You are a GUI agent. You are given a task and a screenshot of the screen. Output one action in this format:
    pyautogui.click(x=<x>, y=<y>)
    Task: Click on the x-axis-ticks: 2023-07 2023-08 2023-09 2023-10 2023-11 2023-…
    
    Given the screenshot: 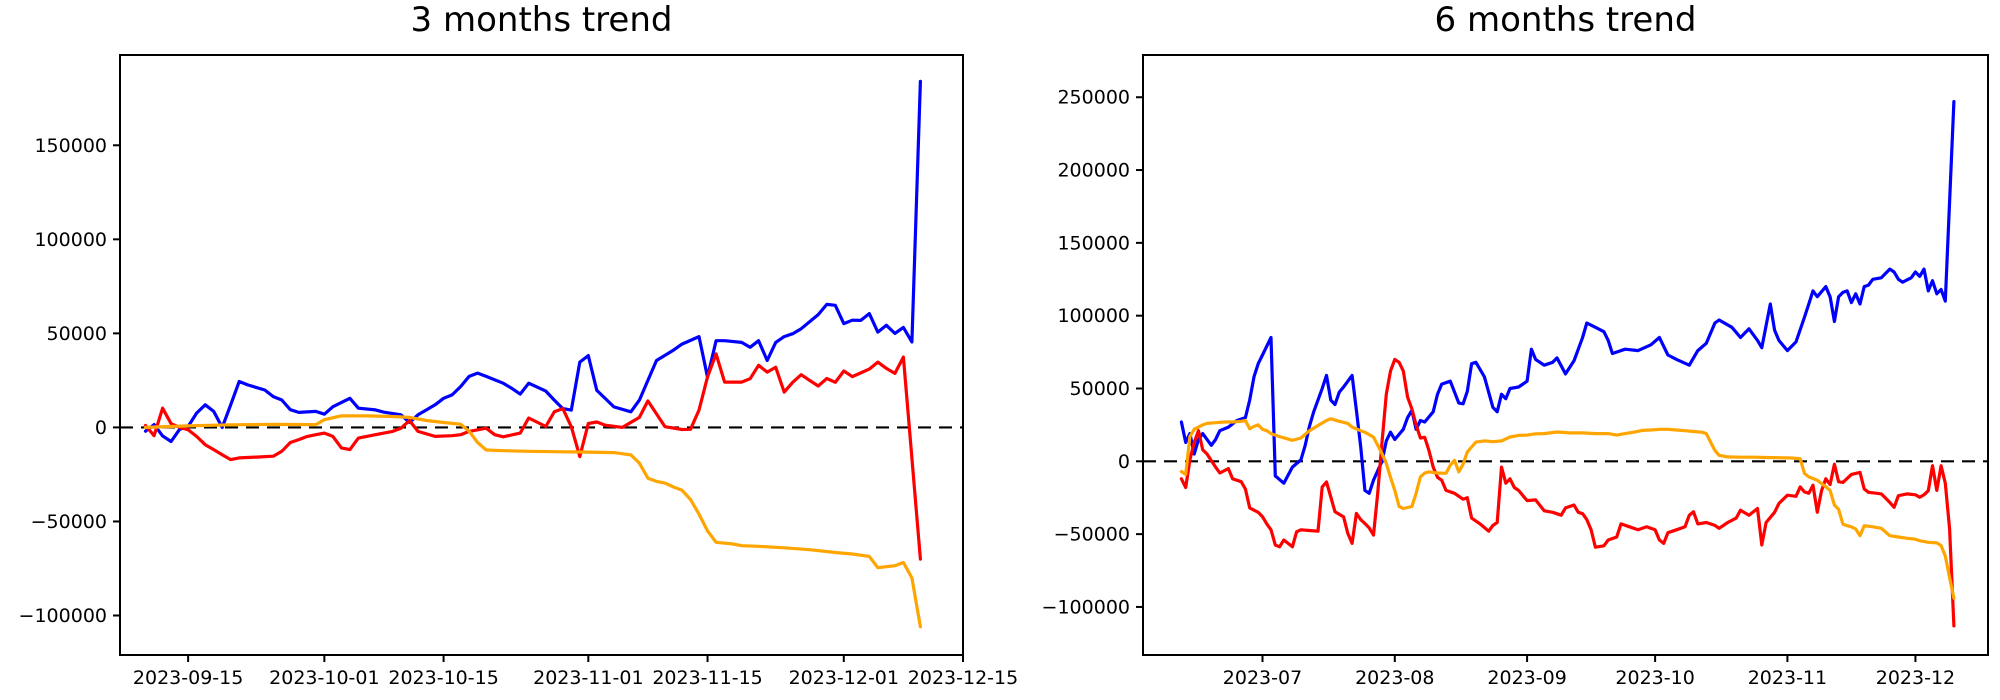 What is the action you would take?
    pyautogui.click(x=1589, y=672)
    